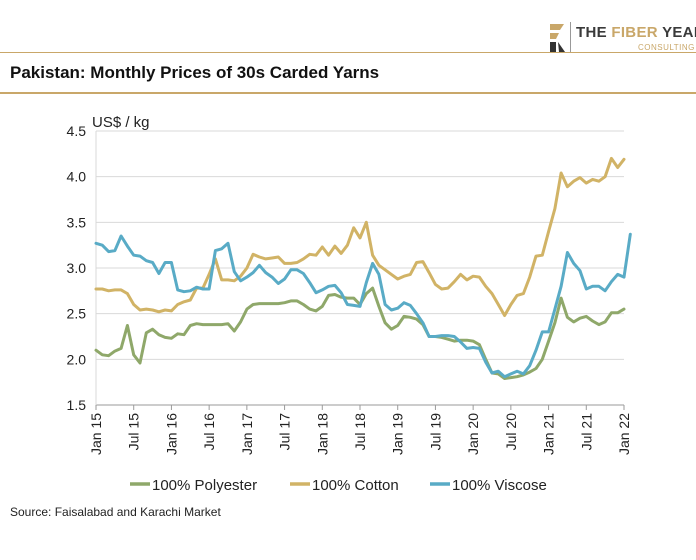 The height and width of the screenshot is (560, 696). I want to click on x-tick-label: Jul 15, so click(134, 432).